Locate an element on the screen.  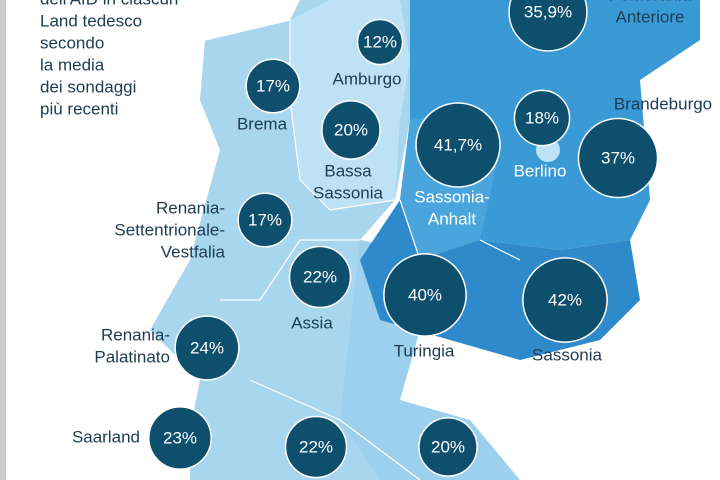
caption-line: Land tedesco is located at coordinates (91, 20).